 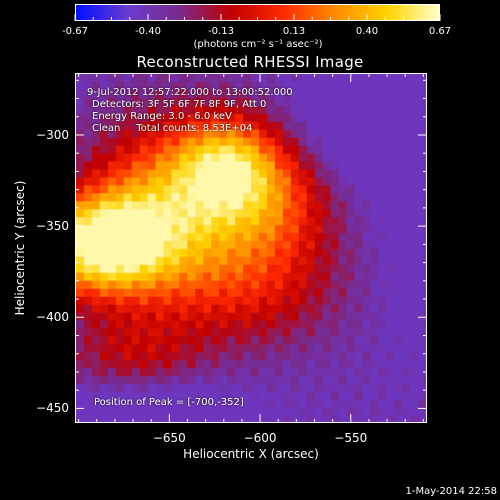 I want to click on x-axis-label: Heliocentric X (arcsec), so click(x=251, y=454).